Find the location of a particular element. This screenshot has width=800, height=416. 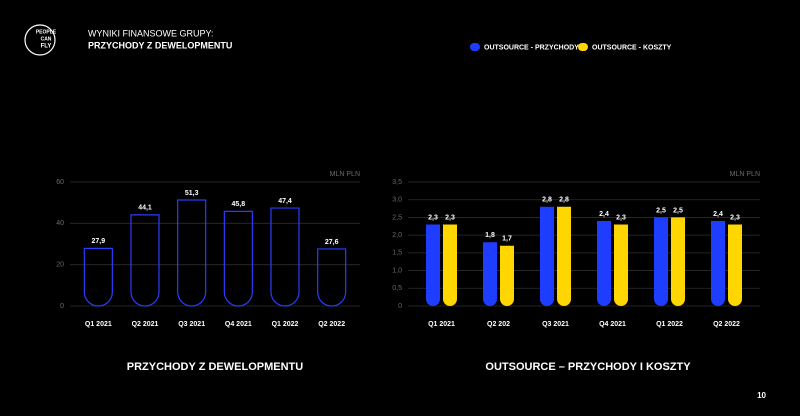

chart-title: OUTSOURCE – PRZYCHODY I KOSZTY is located at coordinates (588, 367).